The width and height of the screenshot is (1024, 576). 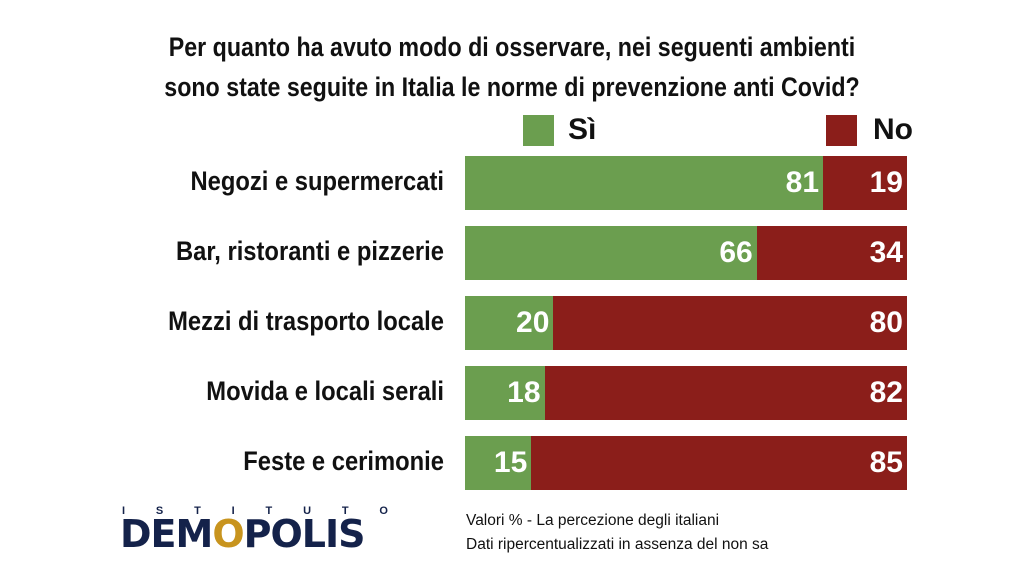 I want to click on logo-main-o: O, so click(x=228, y=534).